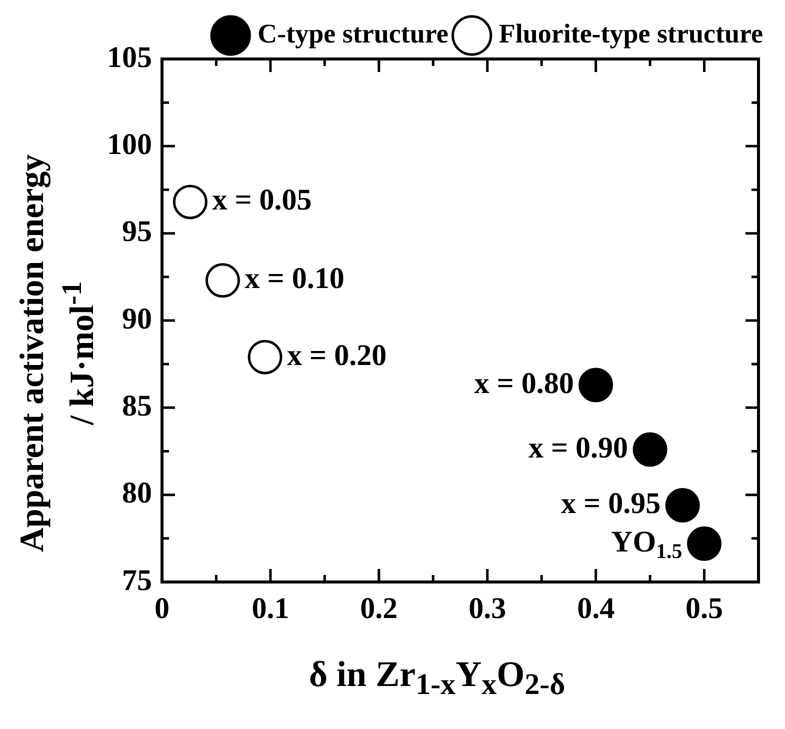  I want to click on y-tick-label: 75, so click(137, 580).